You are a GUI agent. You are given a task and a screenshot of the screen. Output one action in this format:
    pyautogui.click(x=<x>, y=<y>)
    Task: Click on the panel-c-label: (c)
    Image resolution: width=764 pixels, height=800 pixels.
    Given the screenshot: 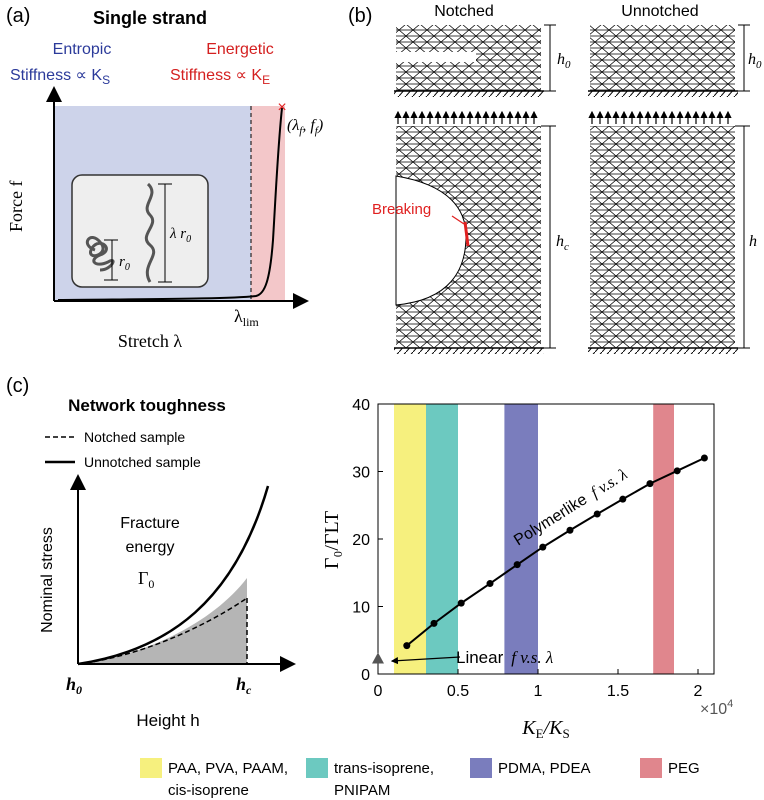 What is the action you would take?
    pyautogui.click(x=17, y=386)
    